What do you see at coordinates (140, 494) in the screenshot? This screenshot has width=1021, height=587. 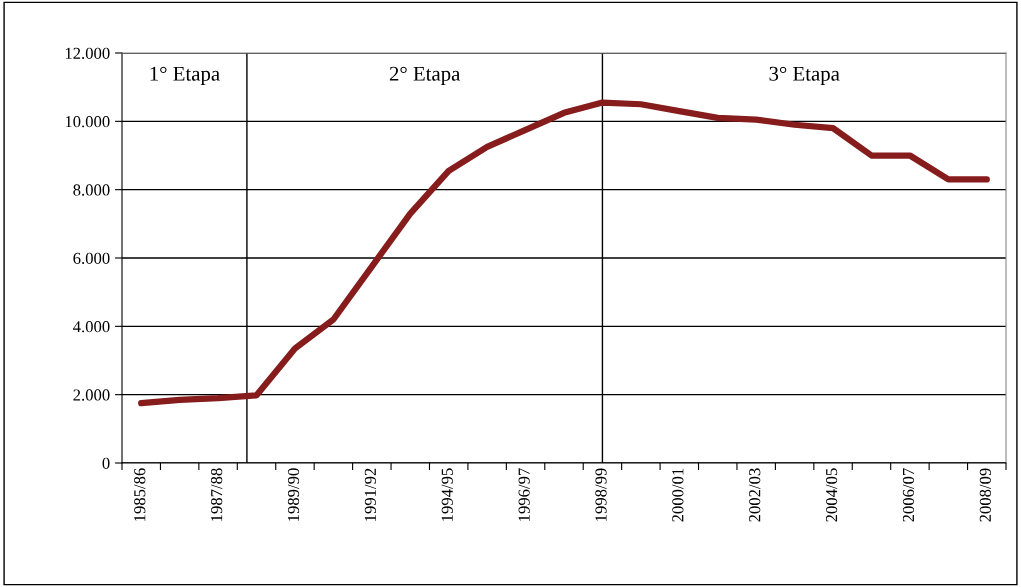 I see `x-tick-label: 1985/86` at bounding box center [140, 494].